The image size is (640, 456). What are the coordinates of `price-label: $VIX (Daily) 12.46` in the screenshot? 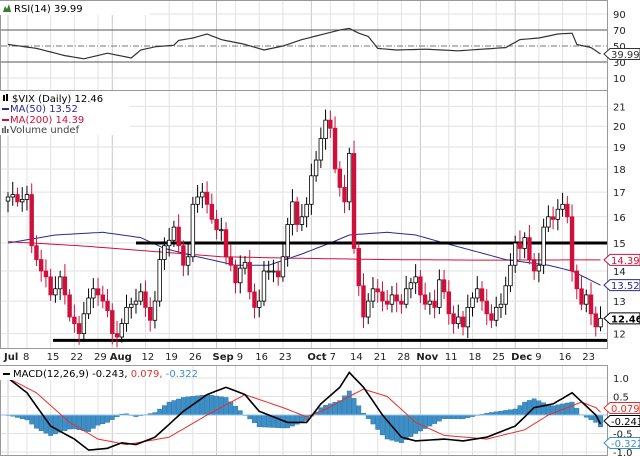 It's located at (57, 99).